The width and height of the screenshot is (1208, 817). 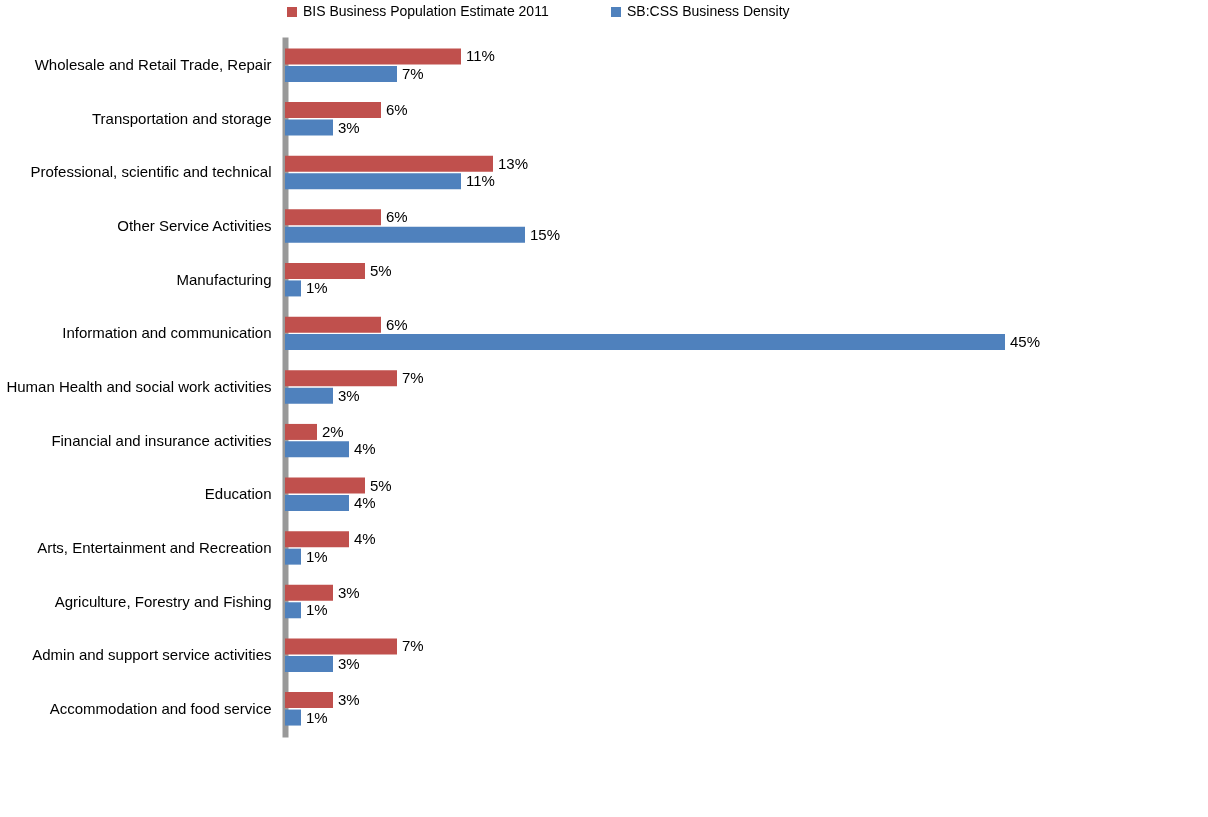 I want to click on y-tick-label: Other Service Activities, so click(x=194, y=226).